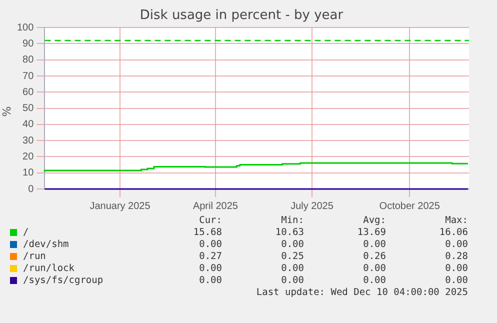 This screenshot has height=323, width=497. Describe the element at coordinates (453, 233) in the screenshot. I see `text: 16.06` at that location.